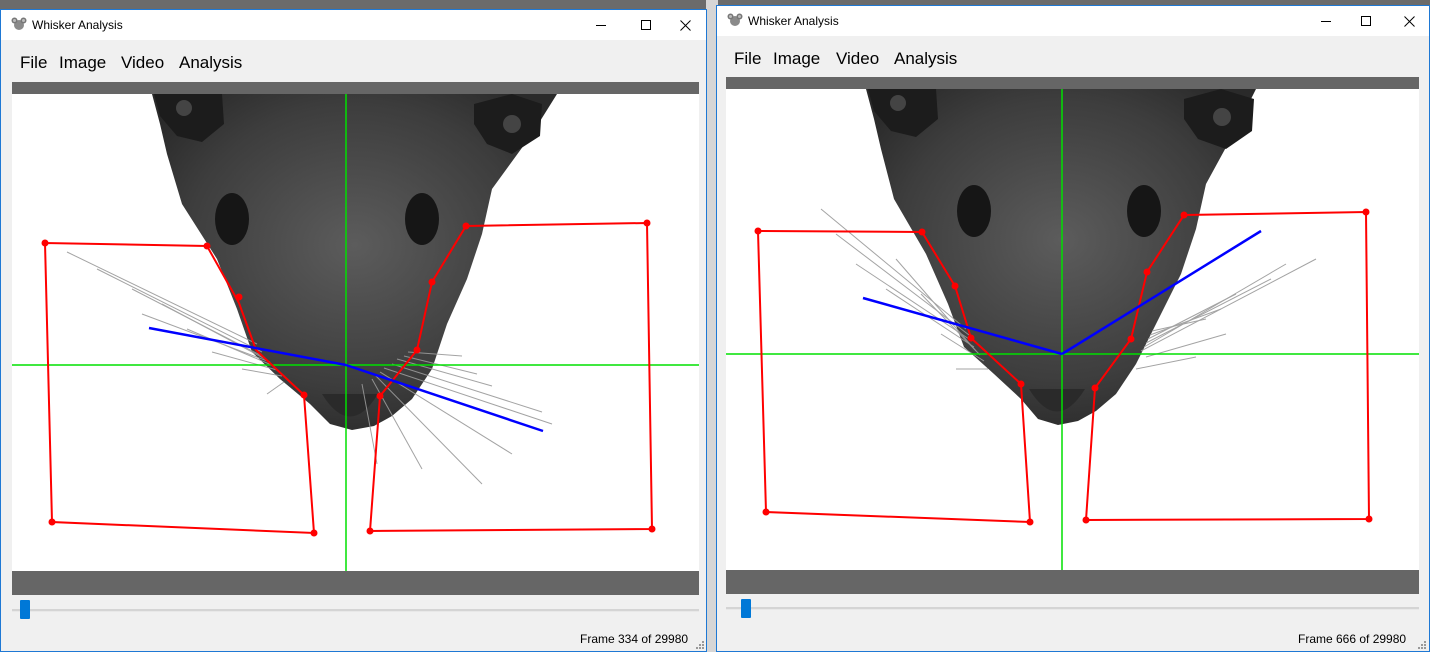  Describe the element at coordinates (712, 326) in the screenshot. I see `desktop-gap` at that location.